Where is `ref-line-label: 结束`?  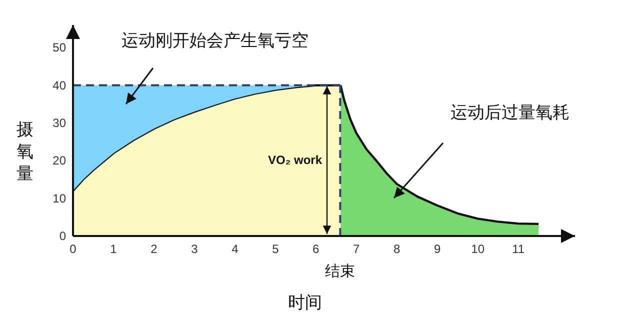
ref-line-label: 结束 is located at coordinates (340, 271).